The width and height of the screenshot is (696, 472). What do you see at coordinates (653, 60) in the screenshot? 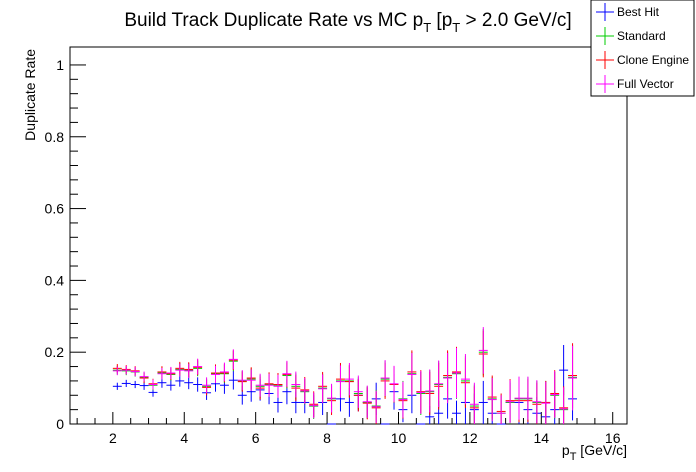
I see `legend-label: Clone Engine` at bounding box center [653, 60].